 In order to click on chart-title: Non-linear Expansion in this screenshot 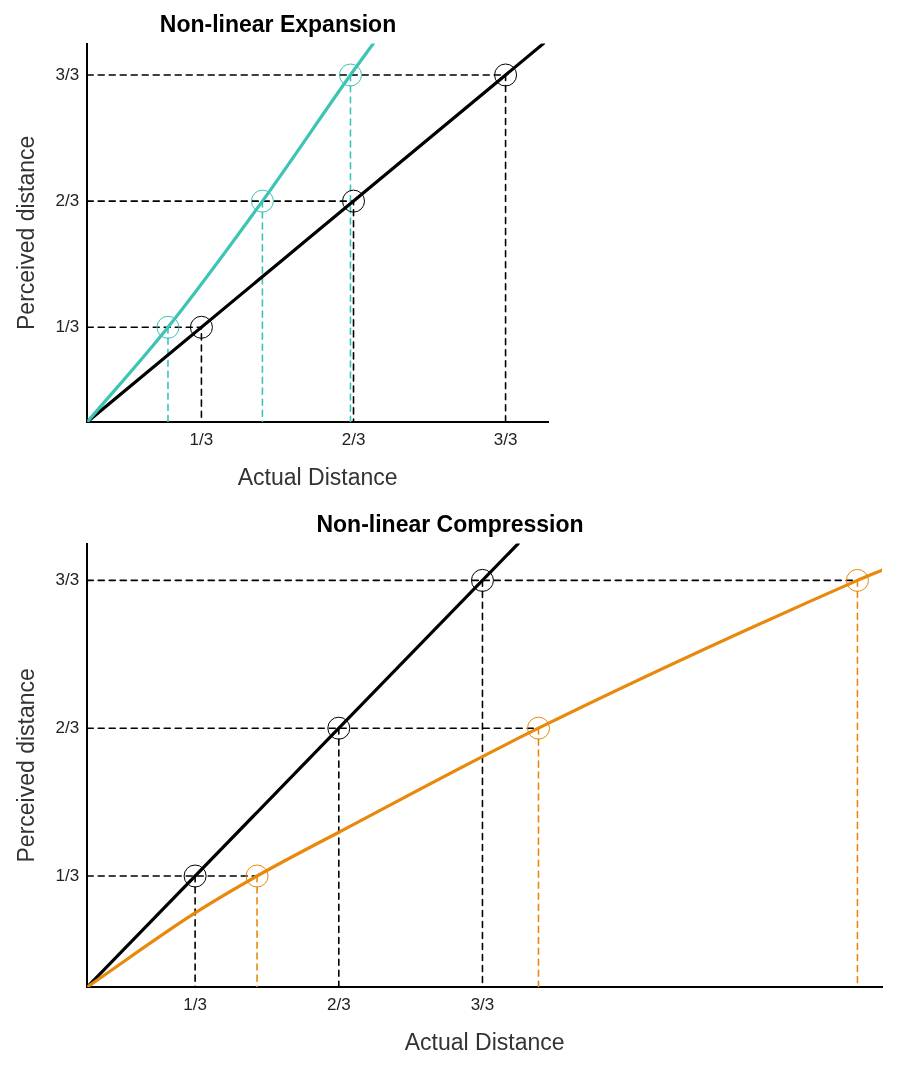, I will do `click(278, 24)`.